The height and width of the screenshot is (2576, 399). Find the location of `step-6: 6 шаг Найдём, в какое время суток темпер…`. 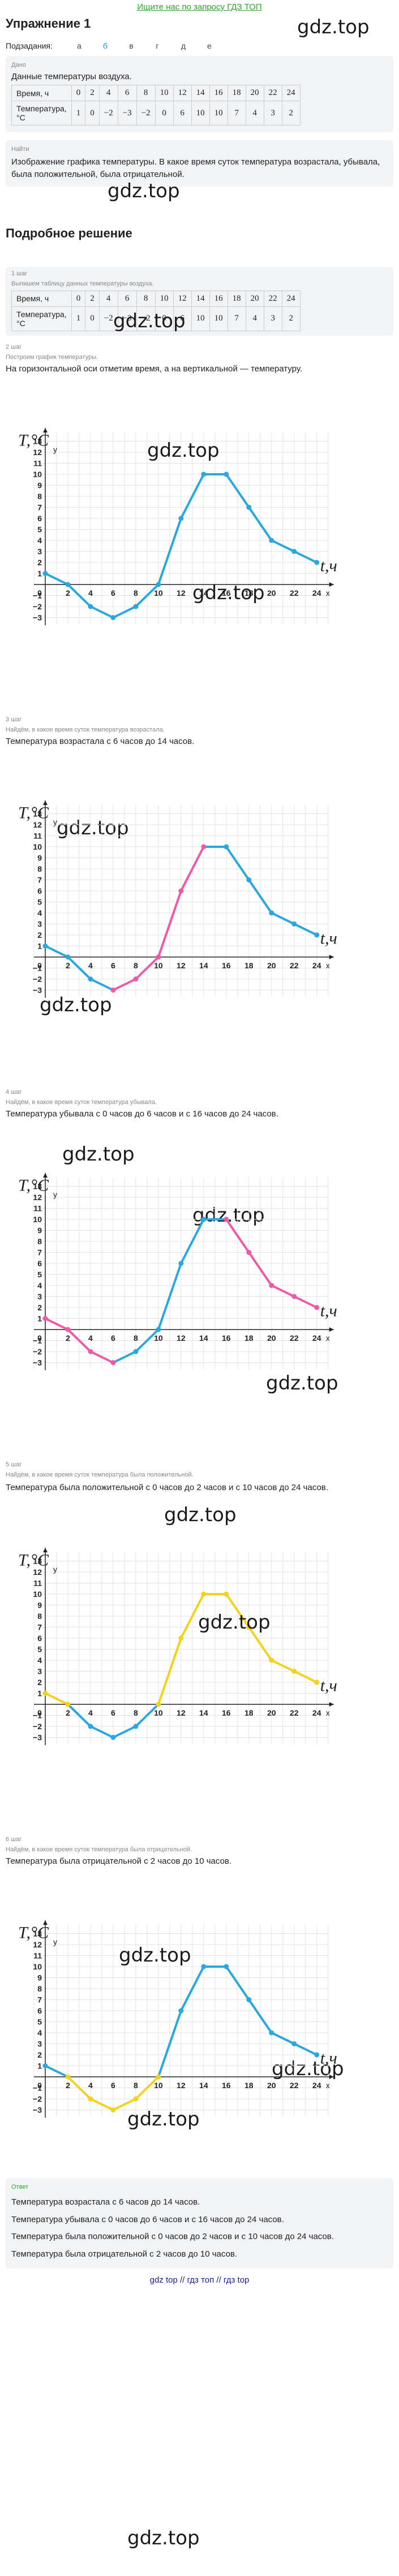

step-6: 6 шаг Найдём, в какое время суток темпер… is located at coordinates (199, 1995).